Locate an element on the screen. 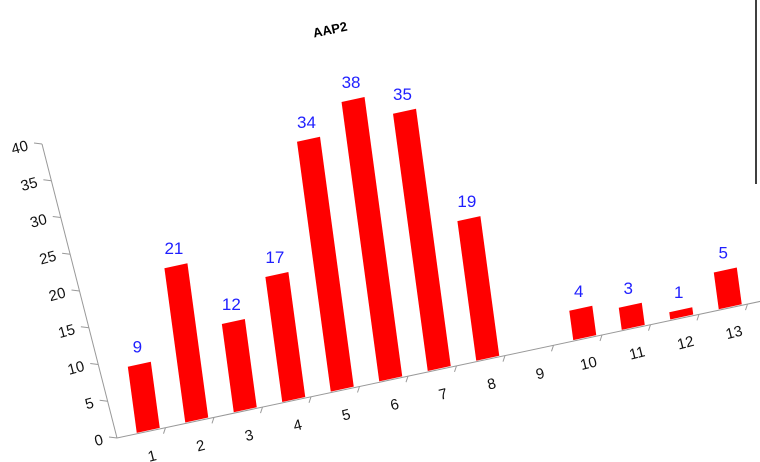 This screenshot has width=760, height=462. x-tick-label: 2 is located at coordinates (201, 446).